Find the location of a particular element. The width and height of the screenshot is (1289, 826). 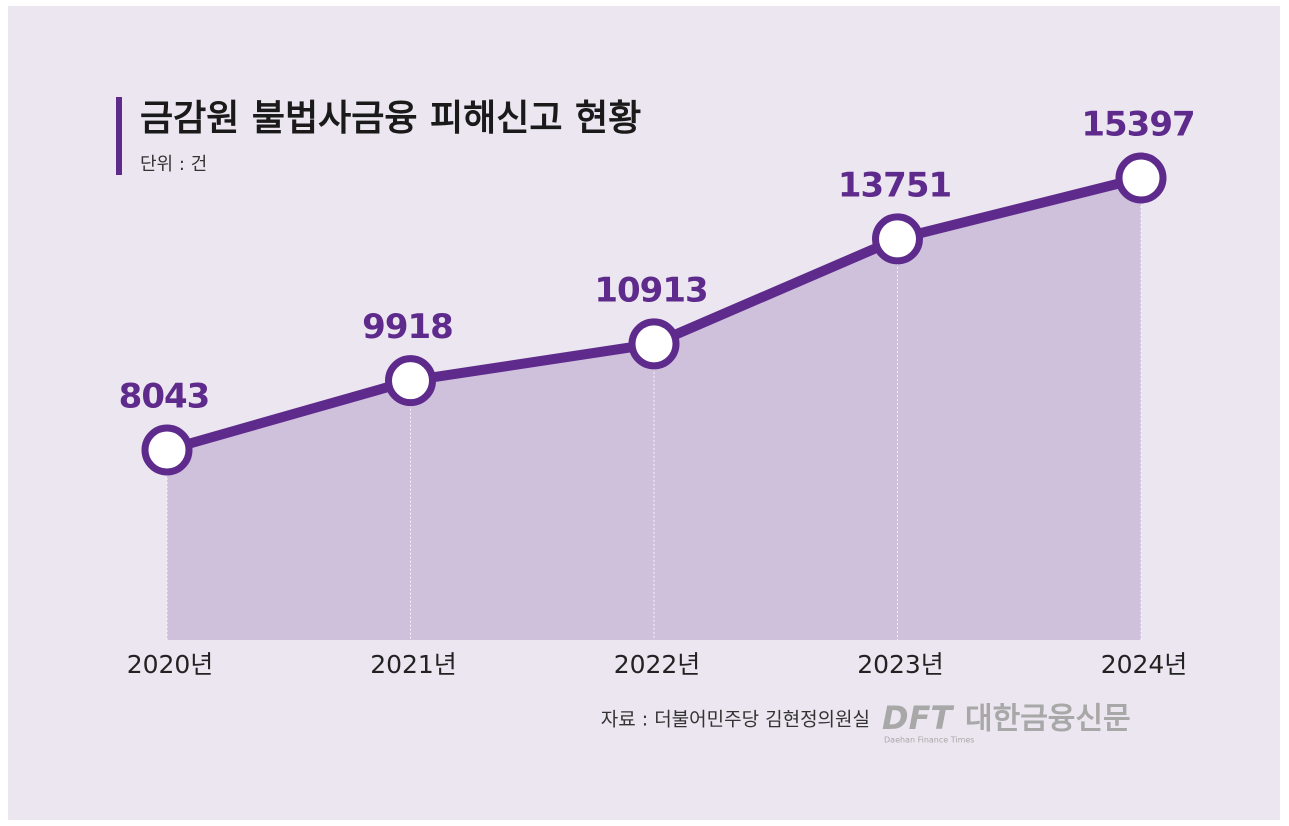

title-accent is located at coordinates (119, 136).